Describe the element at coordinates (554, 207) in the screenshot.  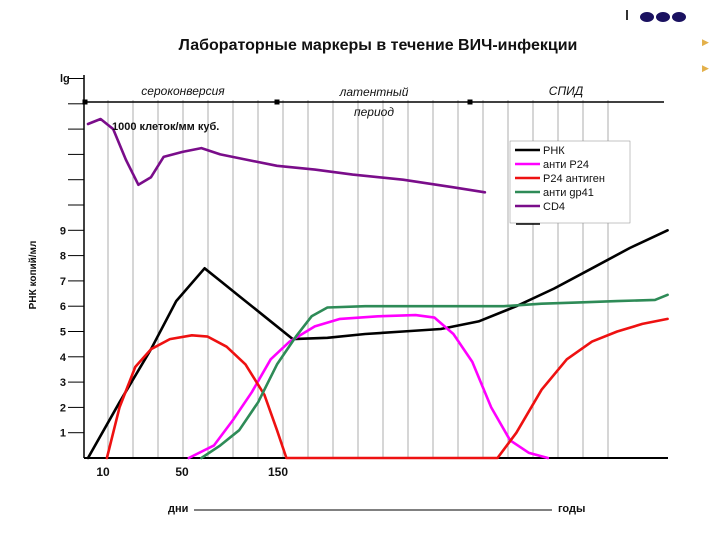
I see `legend-label: CD4` at that location.